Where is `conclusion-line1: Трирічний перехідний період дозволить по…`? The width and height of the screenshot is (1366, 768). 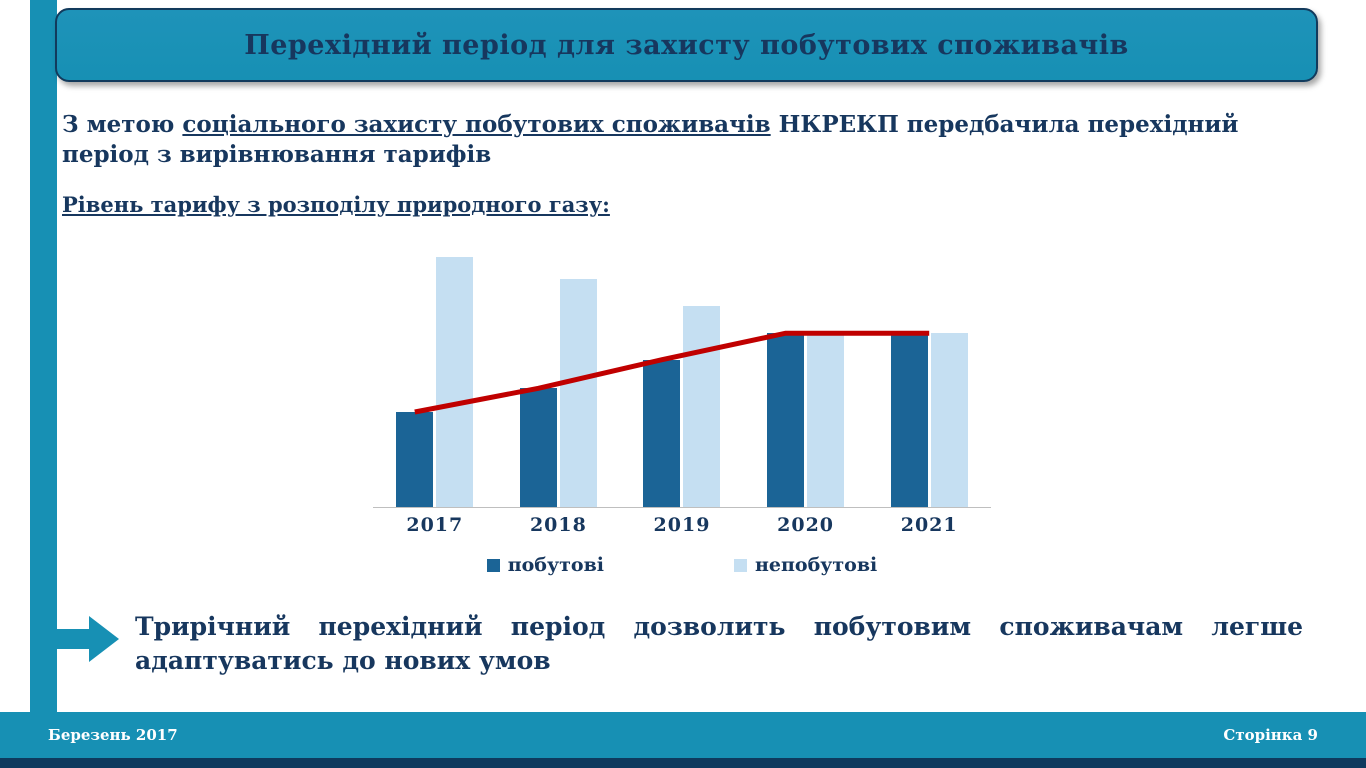
conclusion-line1: Трирічний перехідний період дозволить по… is located at coordinates (719, 626).